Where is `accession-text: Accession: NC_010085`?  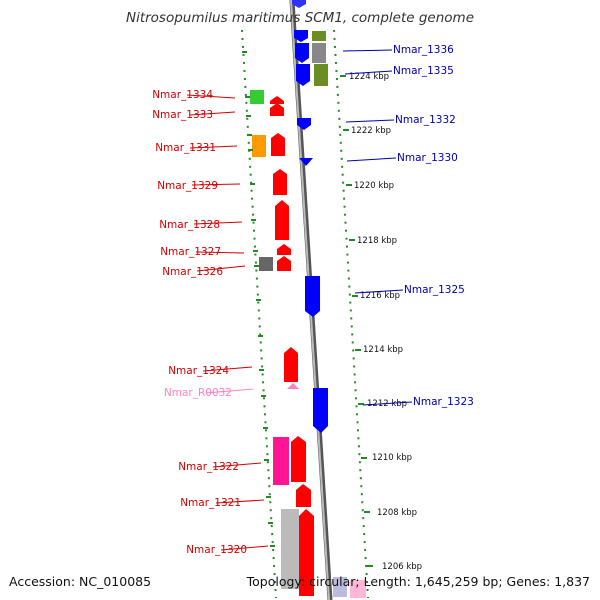 accession-text: Accession: NC_010085 is located at coordinates (80, 581).